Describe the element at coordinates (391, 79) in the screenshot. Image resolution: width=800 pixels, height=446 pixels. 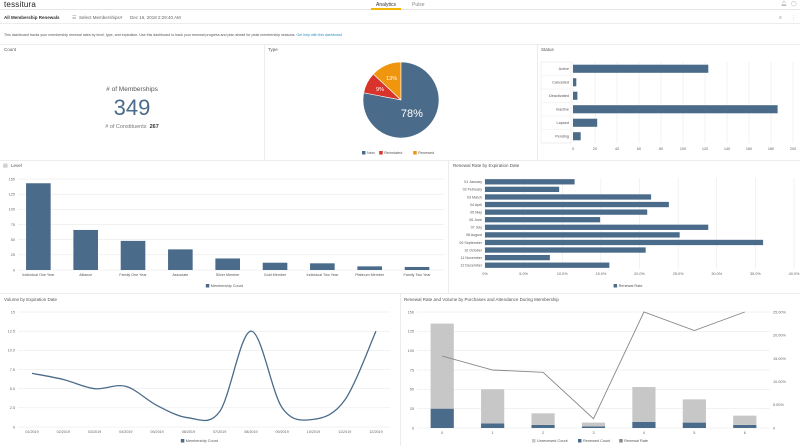
I see `slice-label: 13%` at that location.